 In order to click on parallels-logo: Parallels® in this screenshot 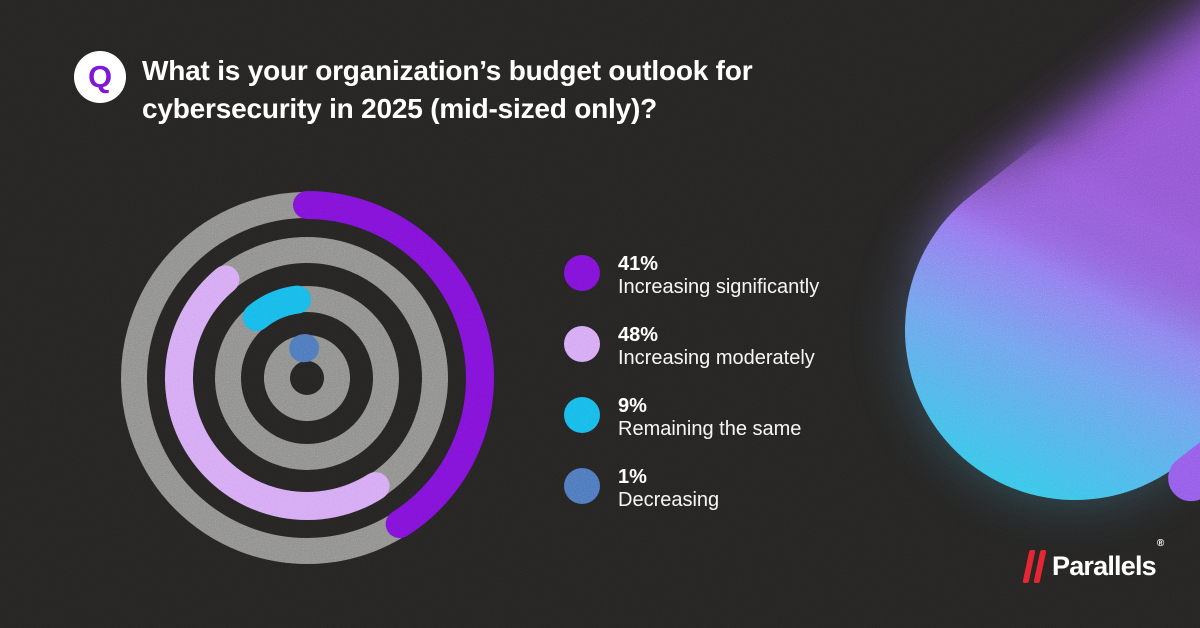, I will do `click(1093, 561)`.